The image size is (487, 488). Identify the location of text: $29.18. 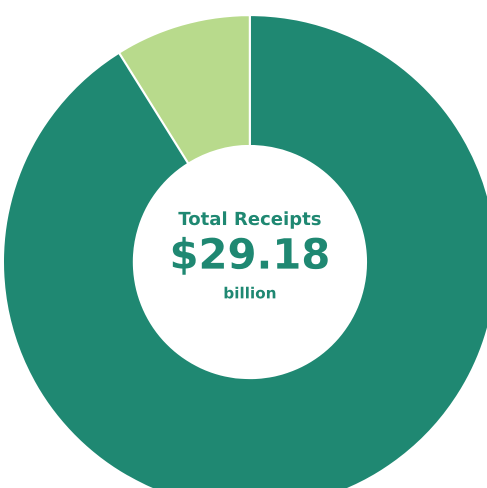
(250, 255).